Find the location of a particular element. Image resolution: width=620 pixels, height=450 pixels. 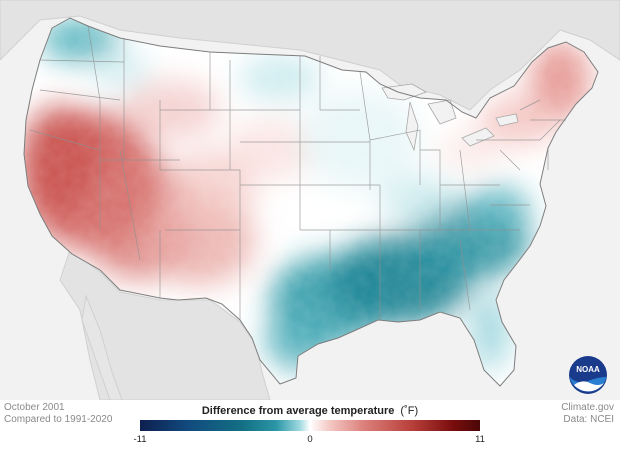

baseline-label: Compared to 1991-2020 is located at coordinates (58, 419).